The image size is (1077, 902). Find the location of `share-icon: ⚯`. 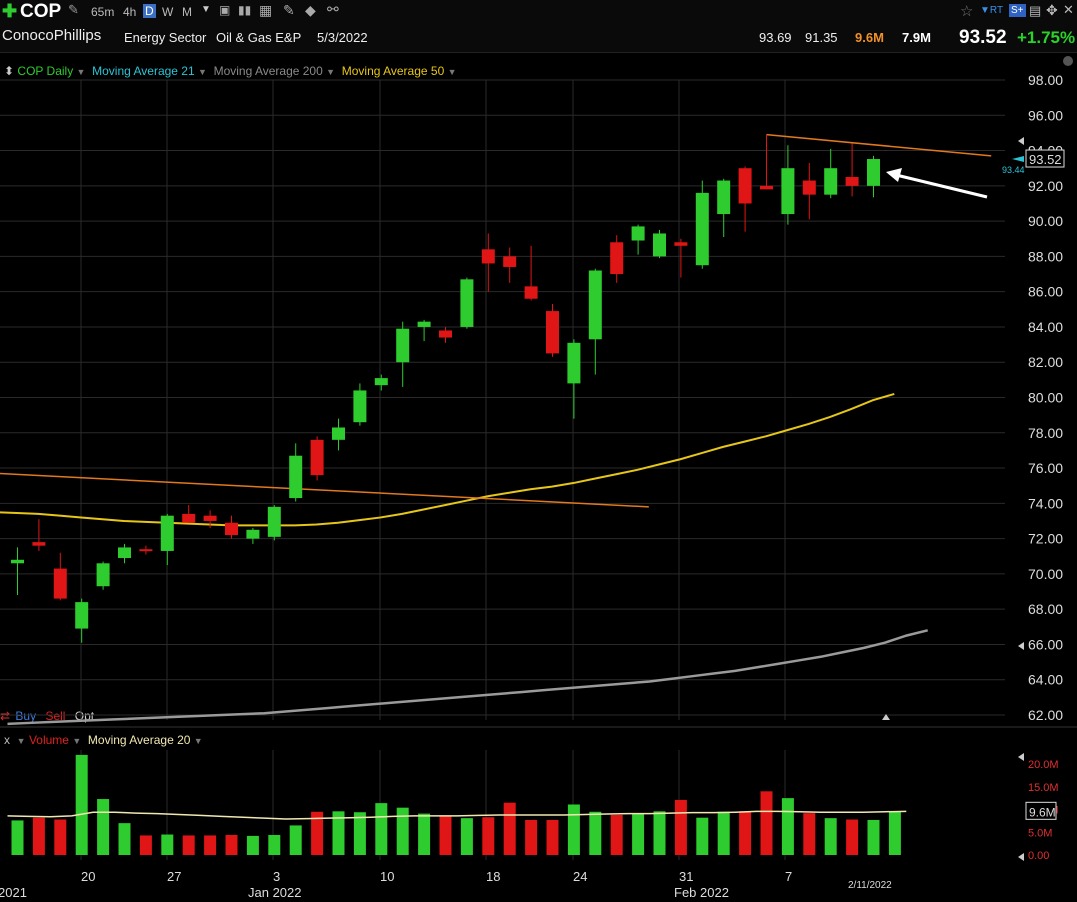

share-icon: ⚯ is located at coordinates (333, 9).